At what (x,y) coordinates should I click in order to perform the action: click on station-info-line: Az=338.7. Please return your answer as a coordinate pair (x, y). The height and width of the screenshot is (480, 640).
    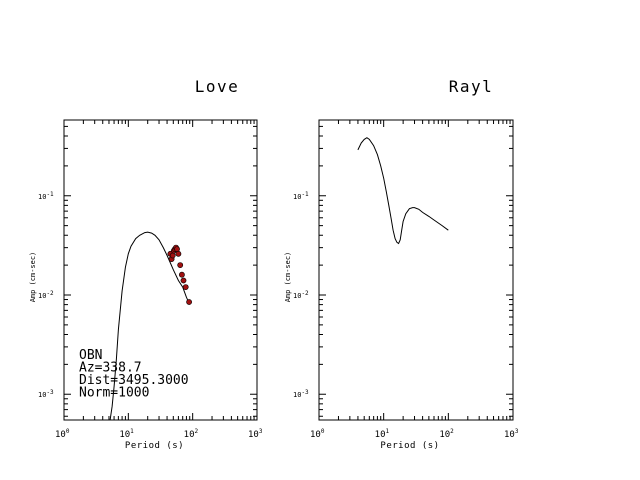
    Looking at the image, I should click on (110, 368).